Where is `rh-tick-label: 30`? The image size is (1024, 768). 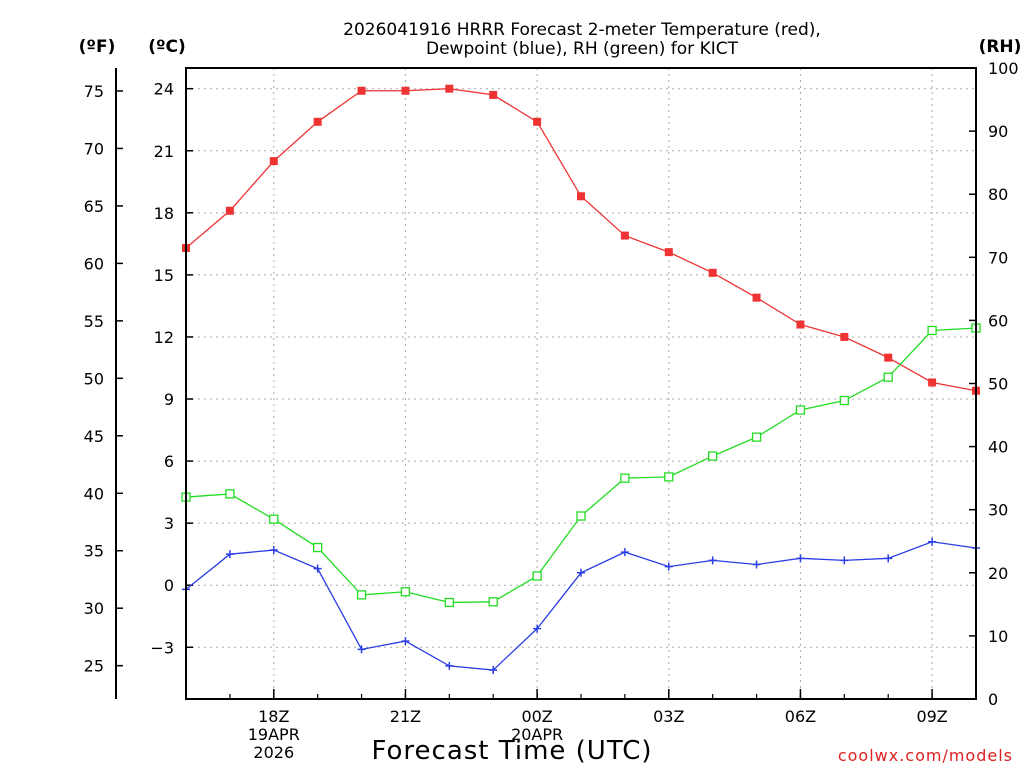 rh-tick-label: 30 is located at coordinates (998, 510).